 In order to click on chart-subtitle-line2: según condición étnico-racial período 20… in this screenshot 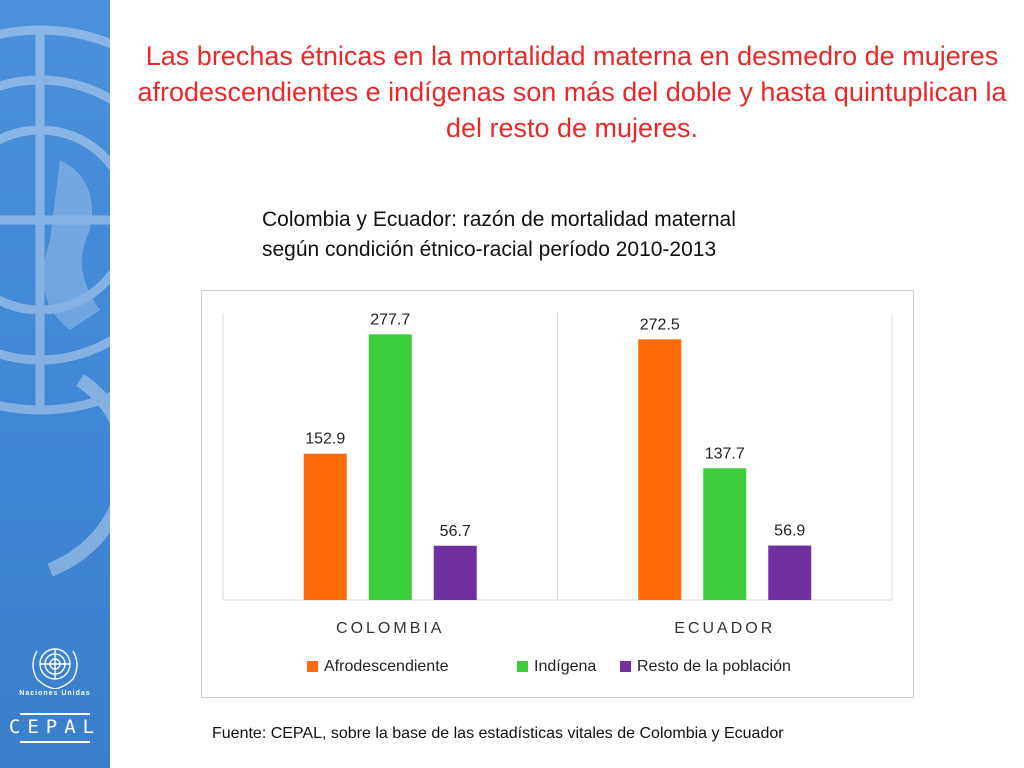, I will do `click(489, 249)`.